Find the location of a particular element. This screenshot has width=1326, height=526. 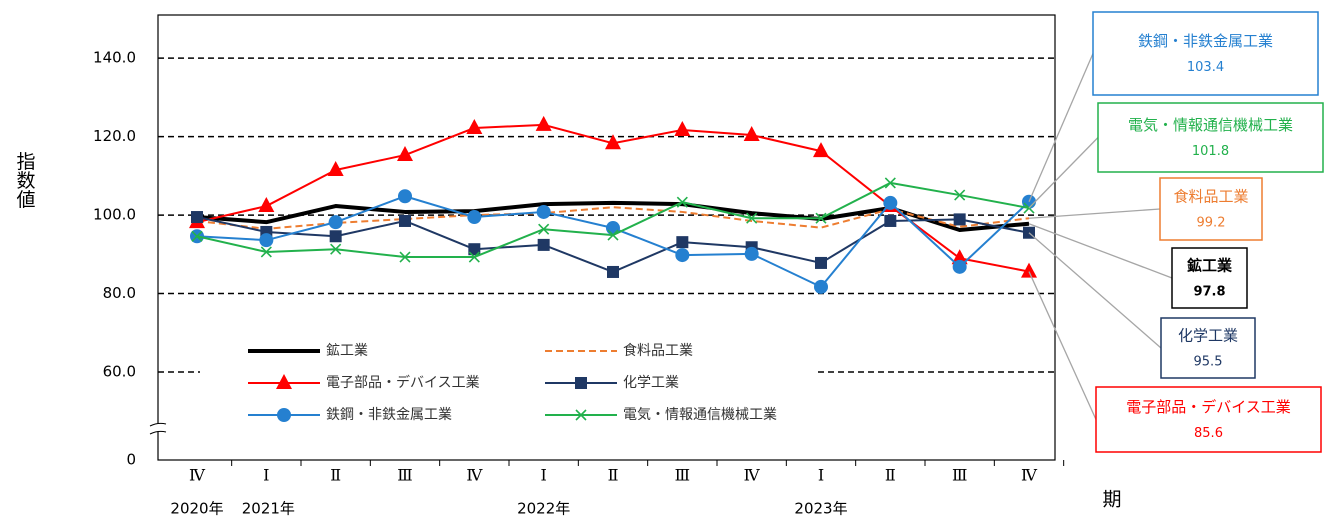

callout-name: 電子部品・デバイス工業 is located at coordinates (1208, 407).